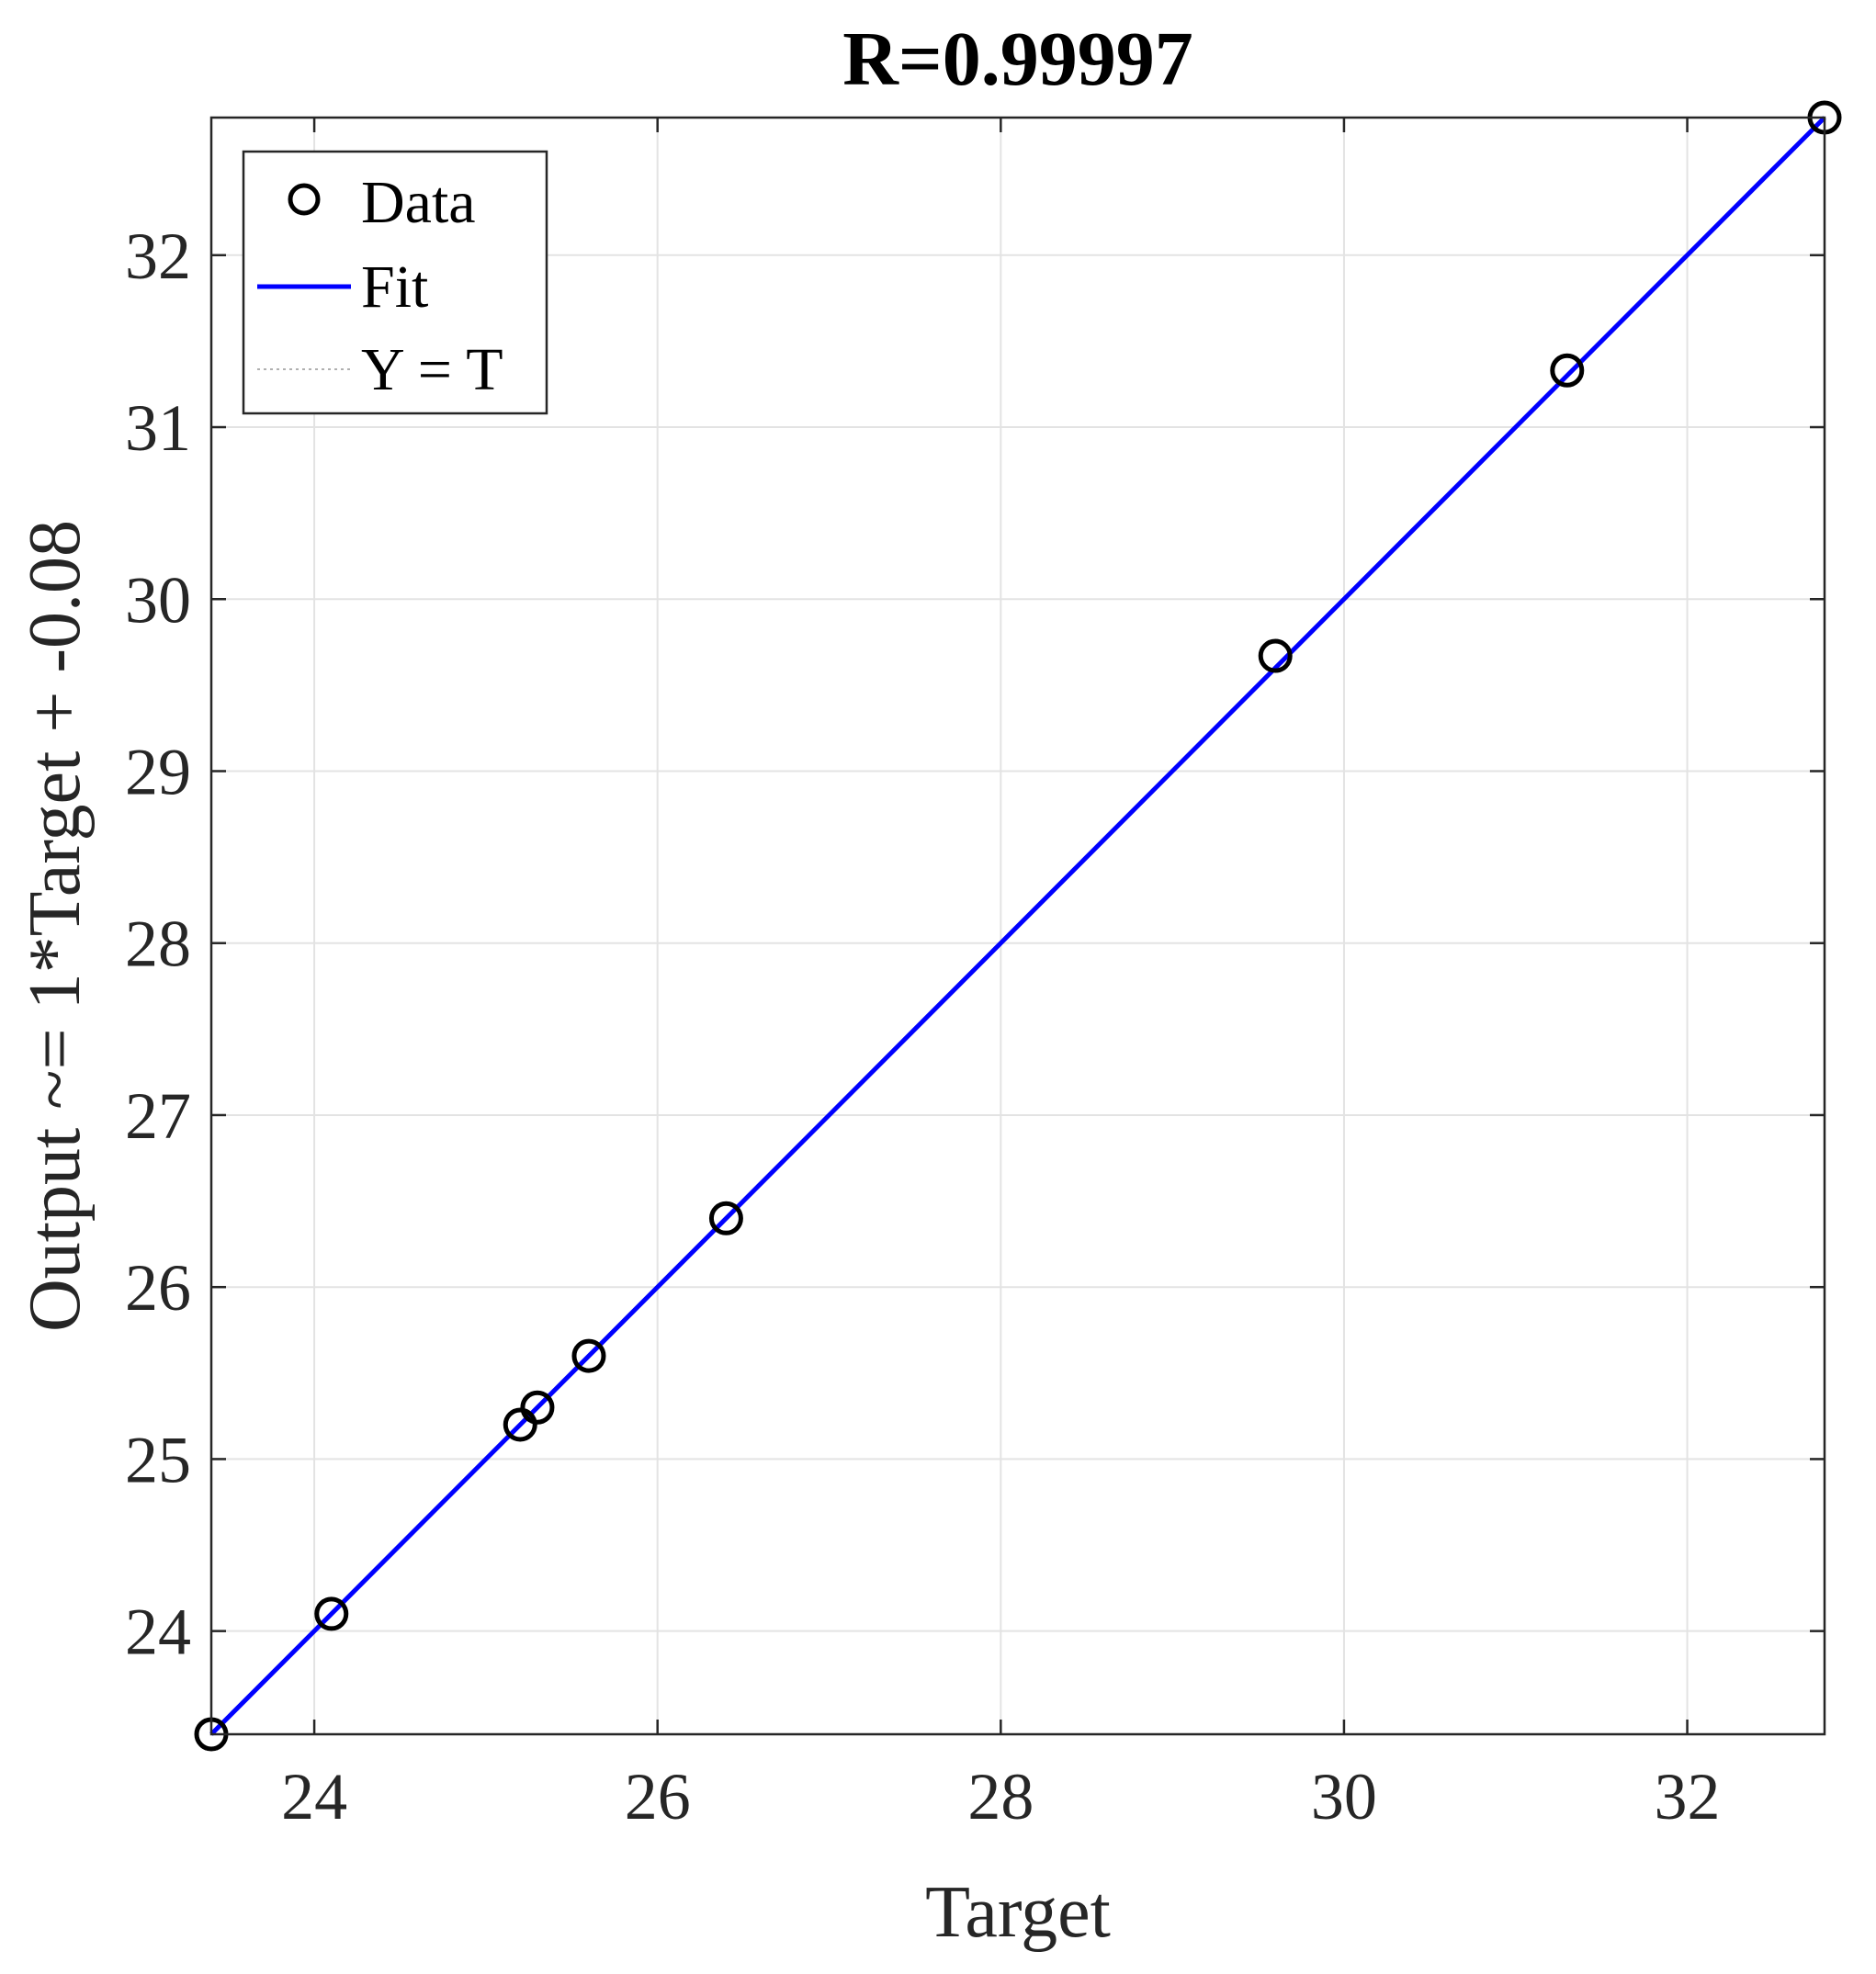  What do you see at coordinates (158, 1459) in the screenshot?
I see `y-tick-label: 25` at bounding box center [158, 1459].